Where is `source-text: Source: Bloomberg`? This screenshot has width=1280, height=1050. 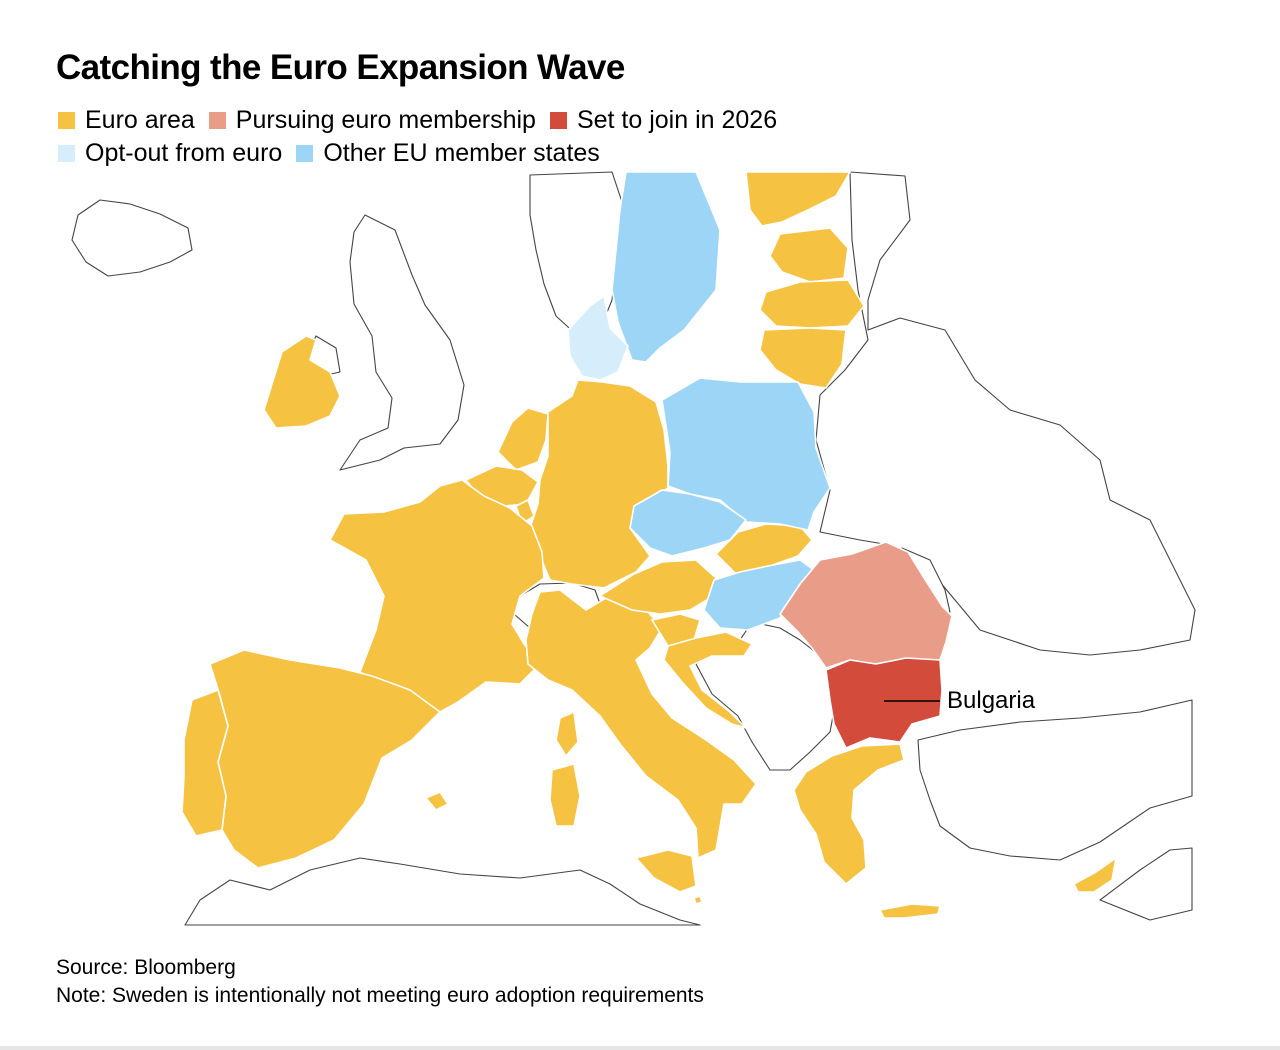
source-text: Source: Bloomberg is located at coordinates (146, 967).